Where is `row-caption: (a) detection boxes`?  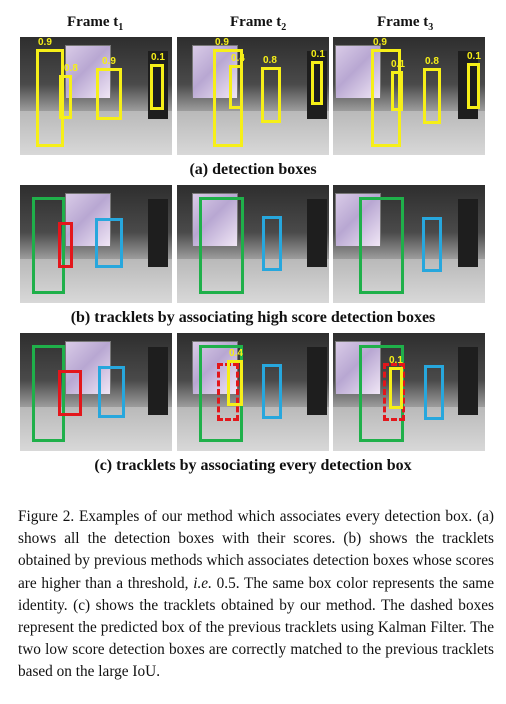 row-caption: (a) detection boxes is located at coordinates (253, 169).